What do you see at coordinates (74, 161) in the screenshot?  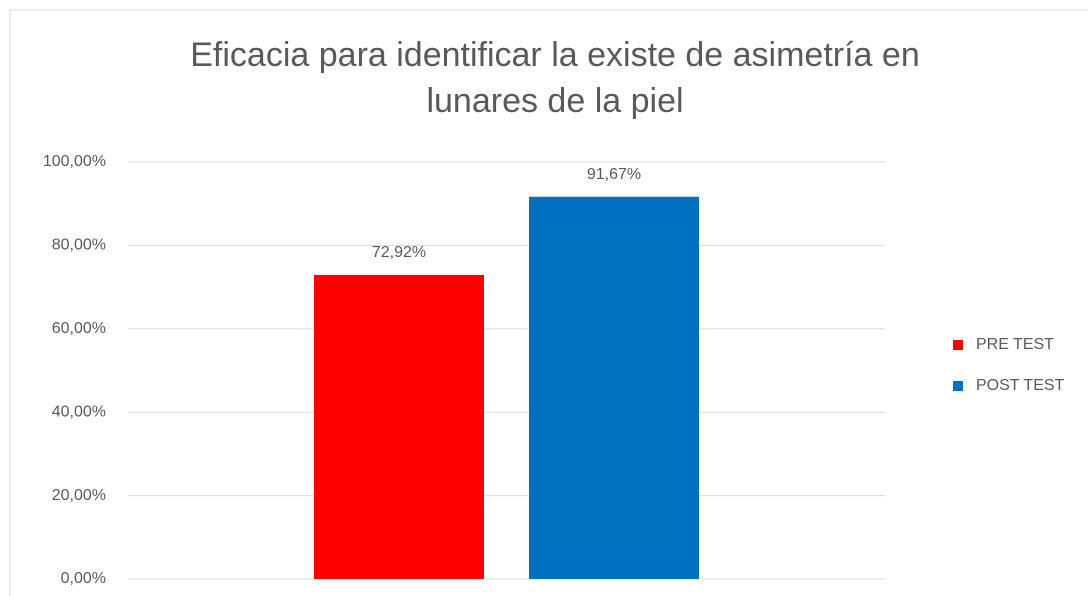 I see `y-tick-label: 100,00%` at bounding box center [74, 161].